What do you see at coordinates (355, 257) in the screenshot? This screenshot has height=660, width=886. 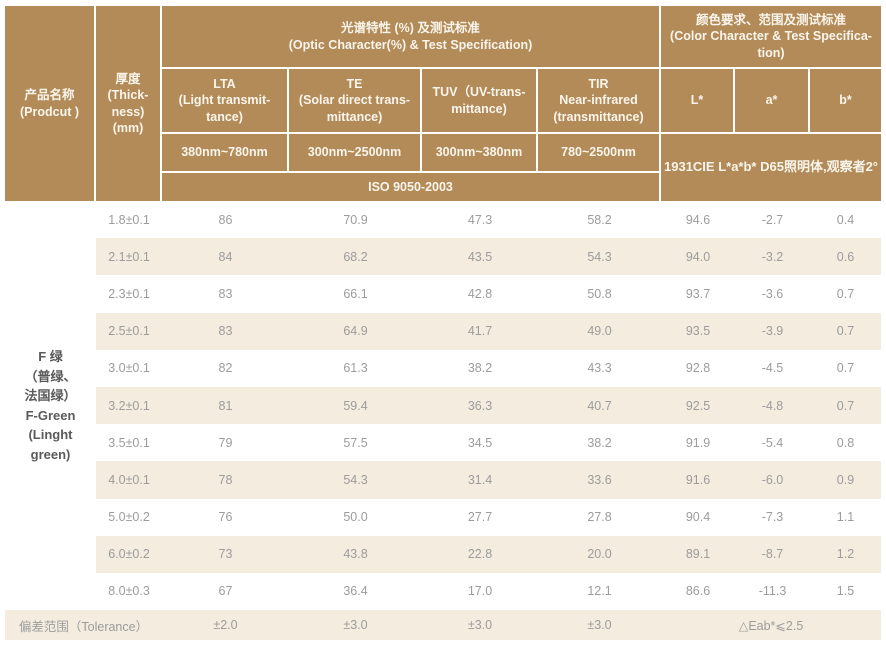 I see `te-value: 68.2` at bounding box center [355, 257].